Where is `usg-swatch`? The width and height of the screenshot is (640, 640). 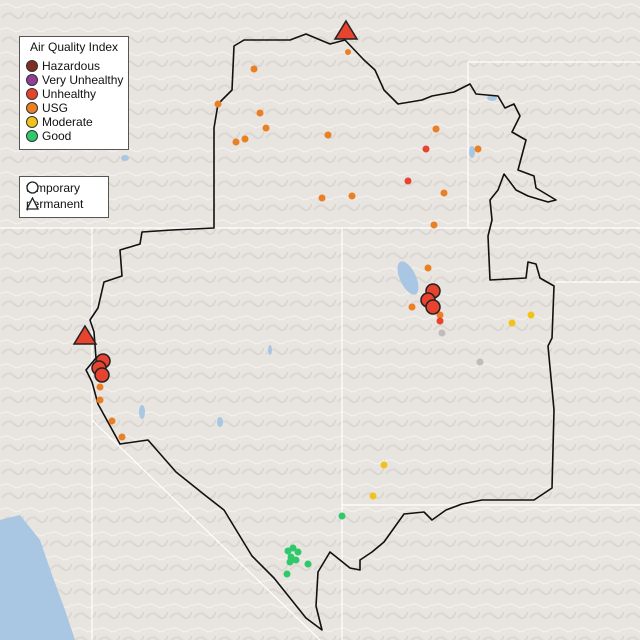 usg-swatch is located at coordinates (32, 108).